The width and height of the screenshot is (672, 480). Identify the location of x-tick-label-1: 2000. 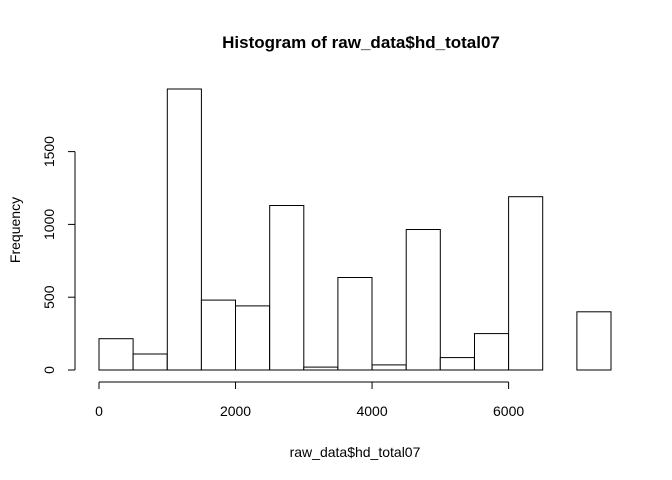
(235, 411).